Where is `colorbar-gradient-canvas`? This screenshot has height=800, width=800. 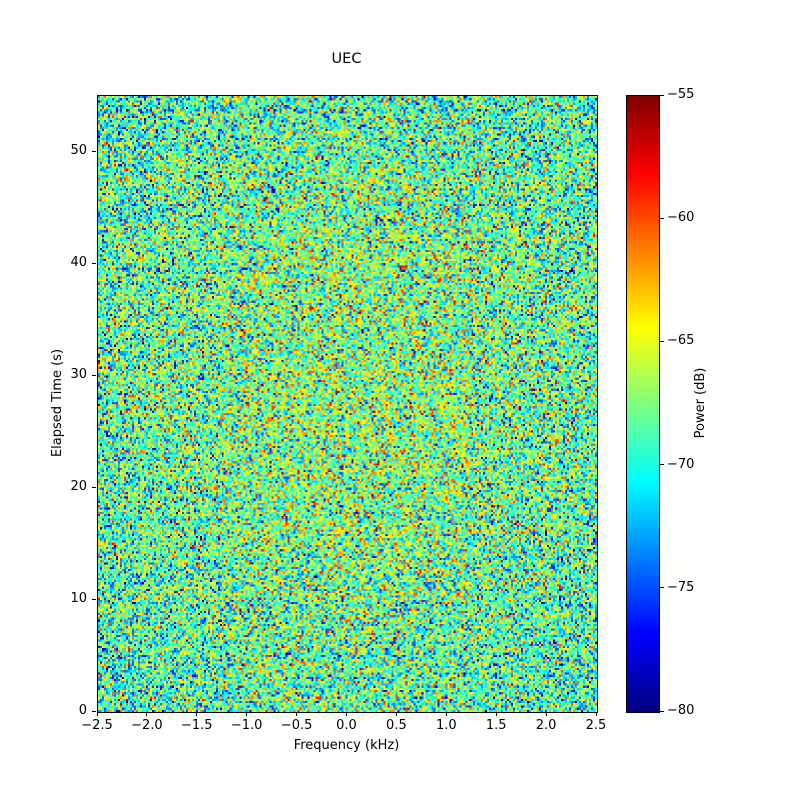 colorbar-gradient-canvas is located at coordinates (643, 404).